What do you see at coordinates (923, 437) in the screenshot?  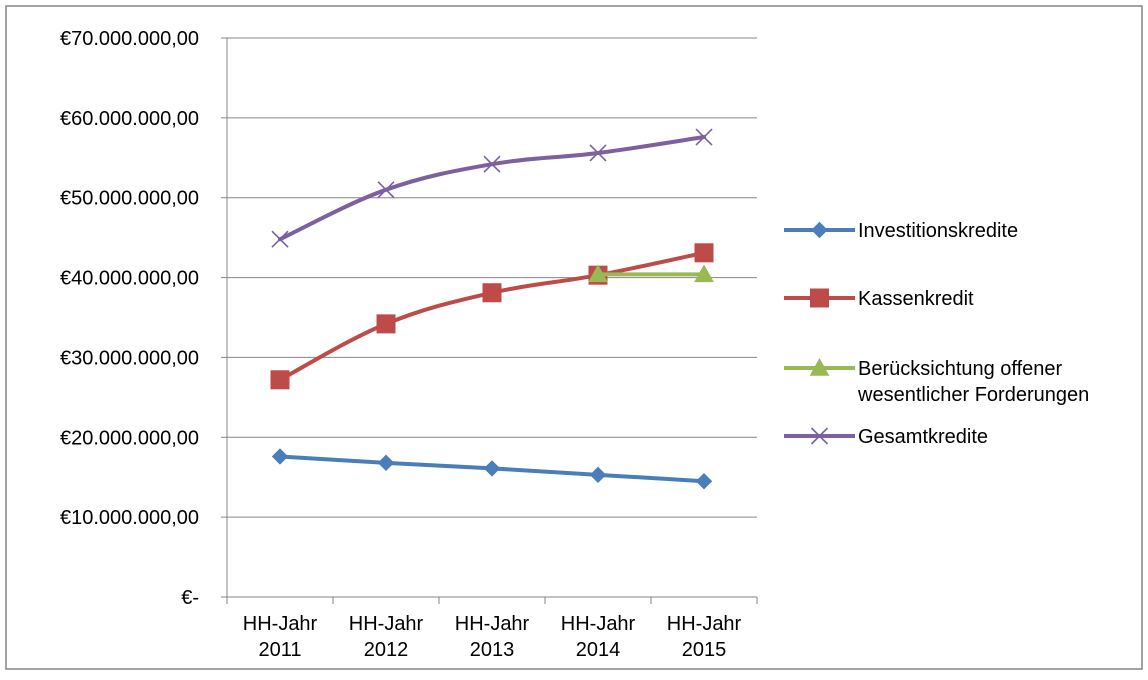 I see `legend-label: Gesamtkredite` at bounding box center [923, 437].